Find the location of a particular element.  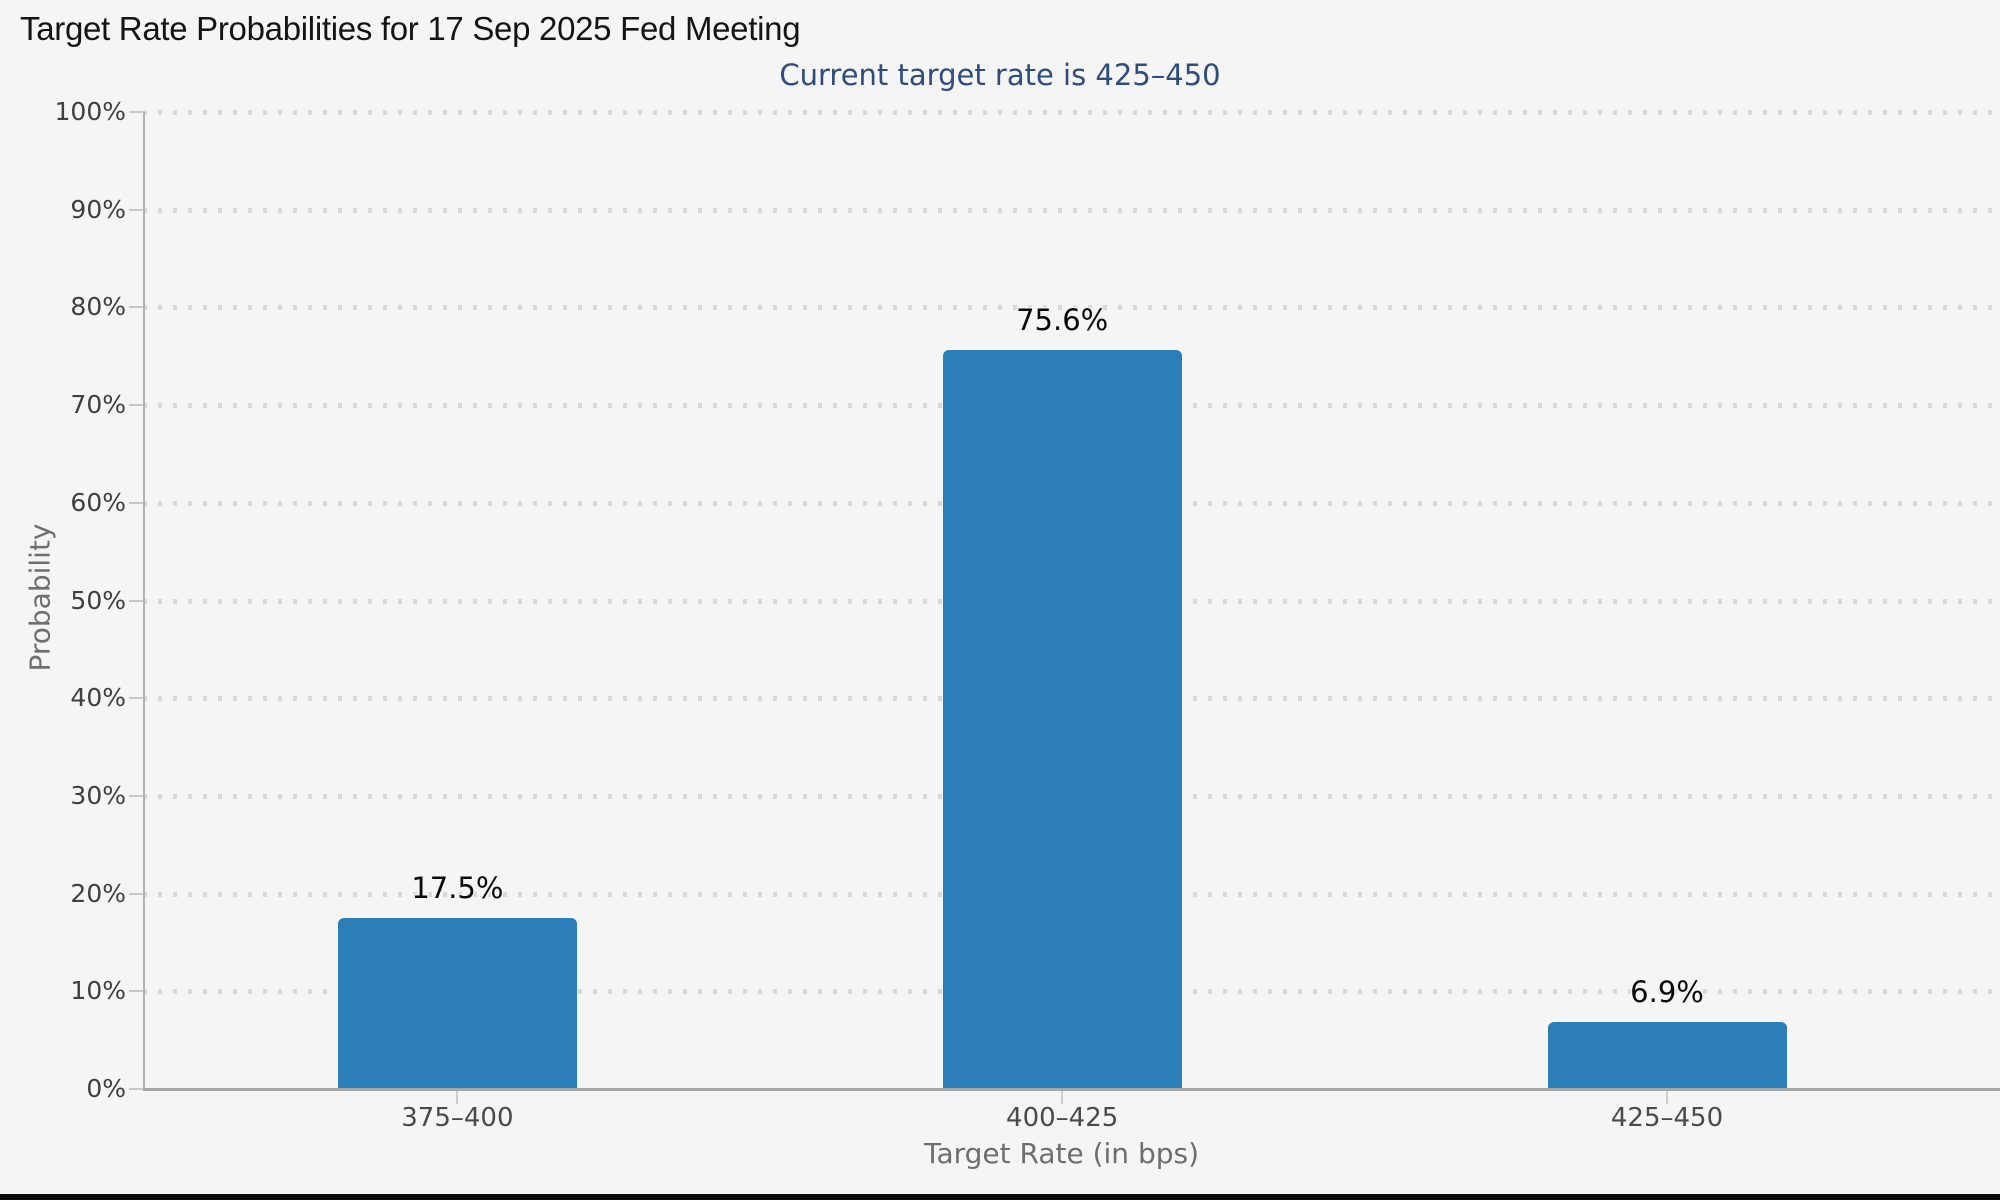

y-tick-label: 30% is located at coordinates (98, 795).